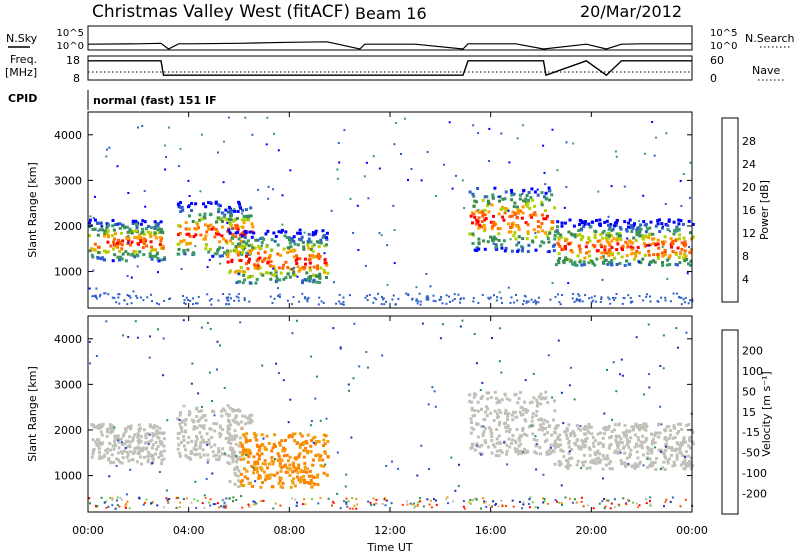 This screenshot has height=554, width=800. What do you see at coordinates (22, 98) in the screenshot?
I see `cpid-label: CPID` at bounding box center [22, 98].